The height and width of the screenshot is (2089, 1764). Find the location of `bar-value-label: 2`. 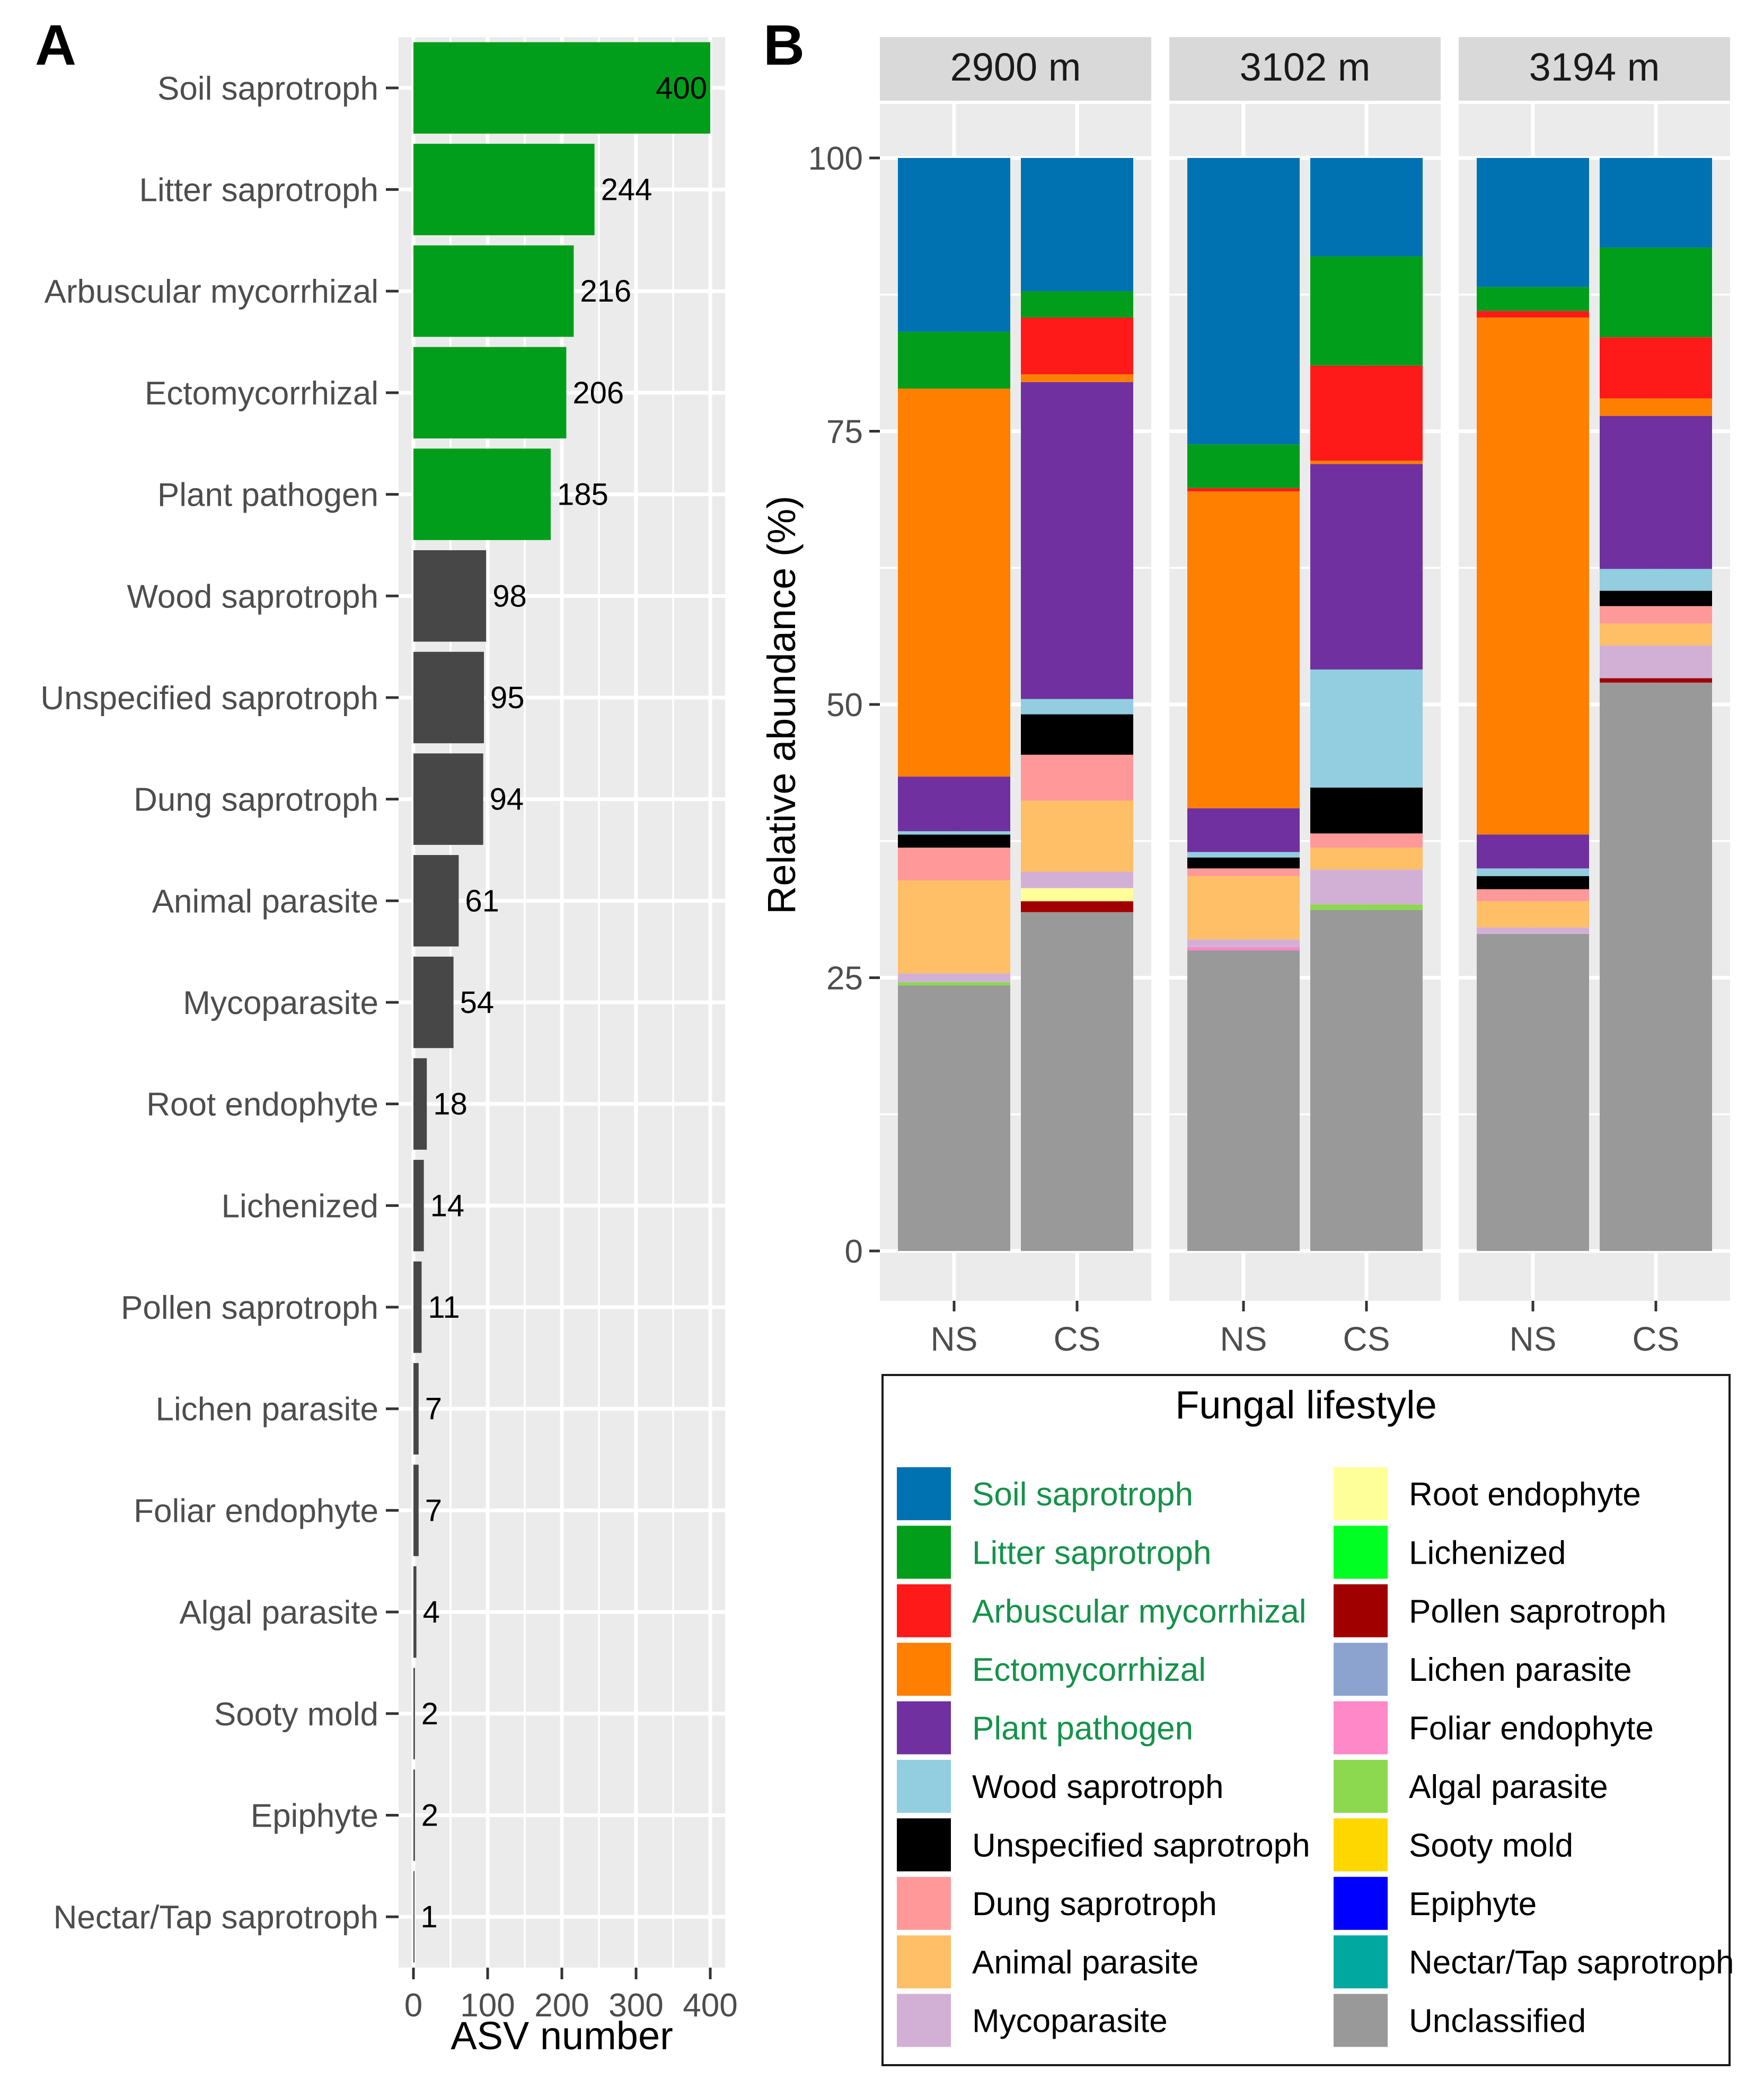

bar-value-label: 2 is located at coordinates (429, 1714).